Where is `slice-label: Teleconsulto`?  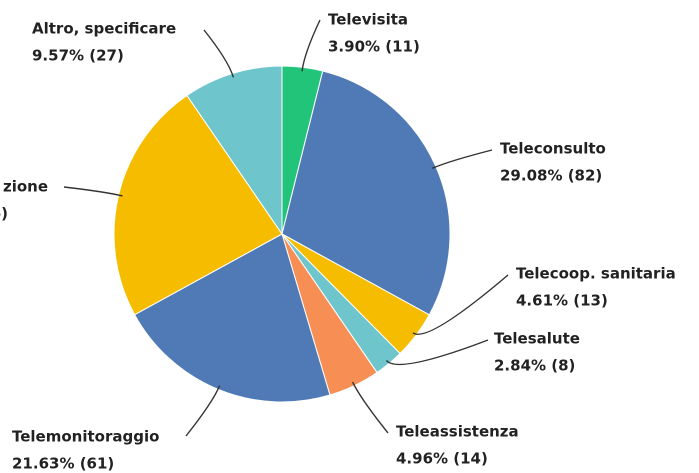 slice-label: Teleconsulto is located at coordinates (553, 149).